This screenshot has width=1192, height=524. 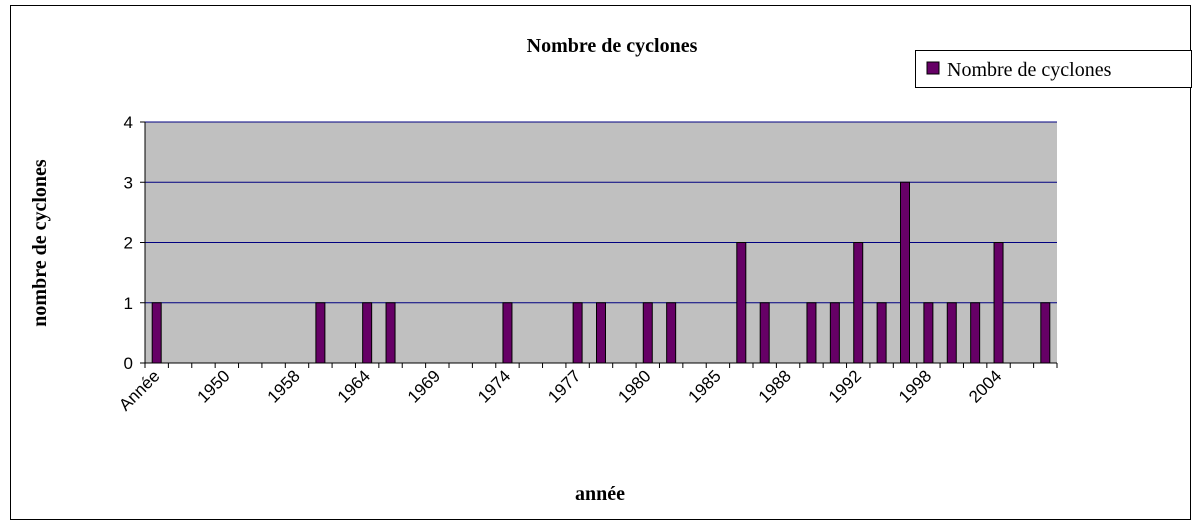 I want to click on y-tick-label: 3, so click(x=128, y=182).